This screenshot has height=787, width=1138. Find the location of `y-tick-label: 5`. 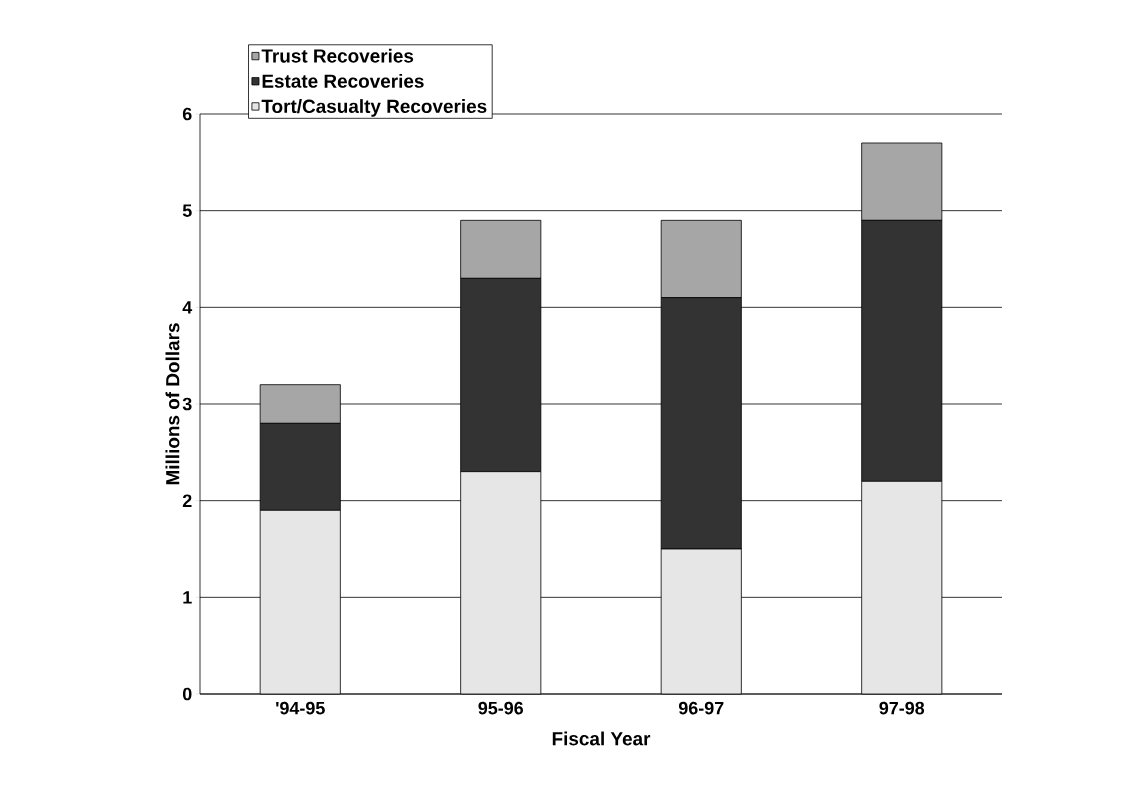

y-tick-label: 5 is located at coordinates (187, 210).